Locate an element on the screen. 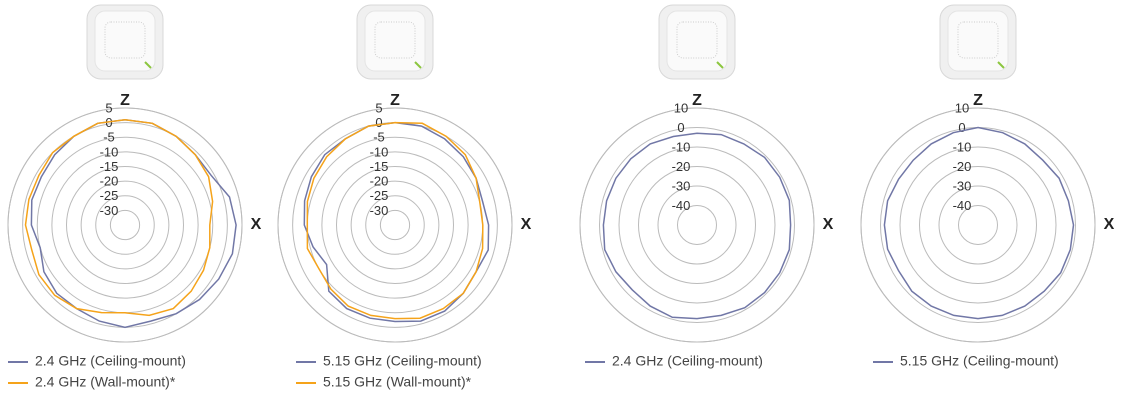 The height and width of the screenshot is (401, 1127). legend-label: 5.15 GHz (Wall-mount)* is located at coordinates (397, 382).